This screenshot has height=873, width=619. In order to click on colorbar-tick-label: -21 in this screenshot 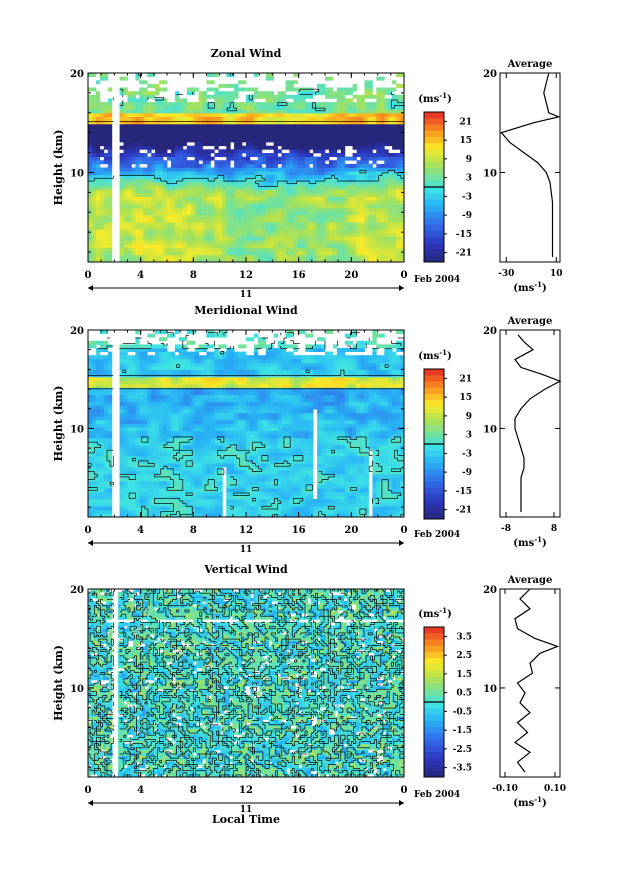, I will do `click(464, 254)`.